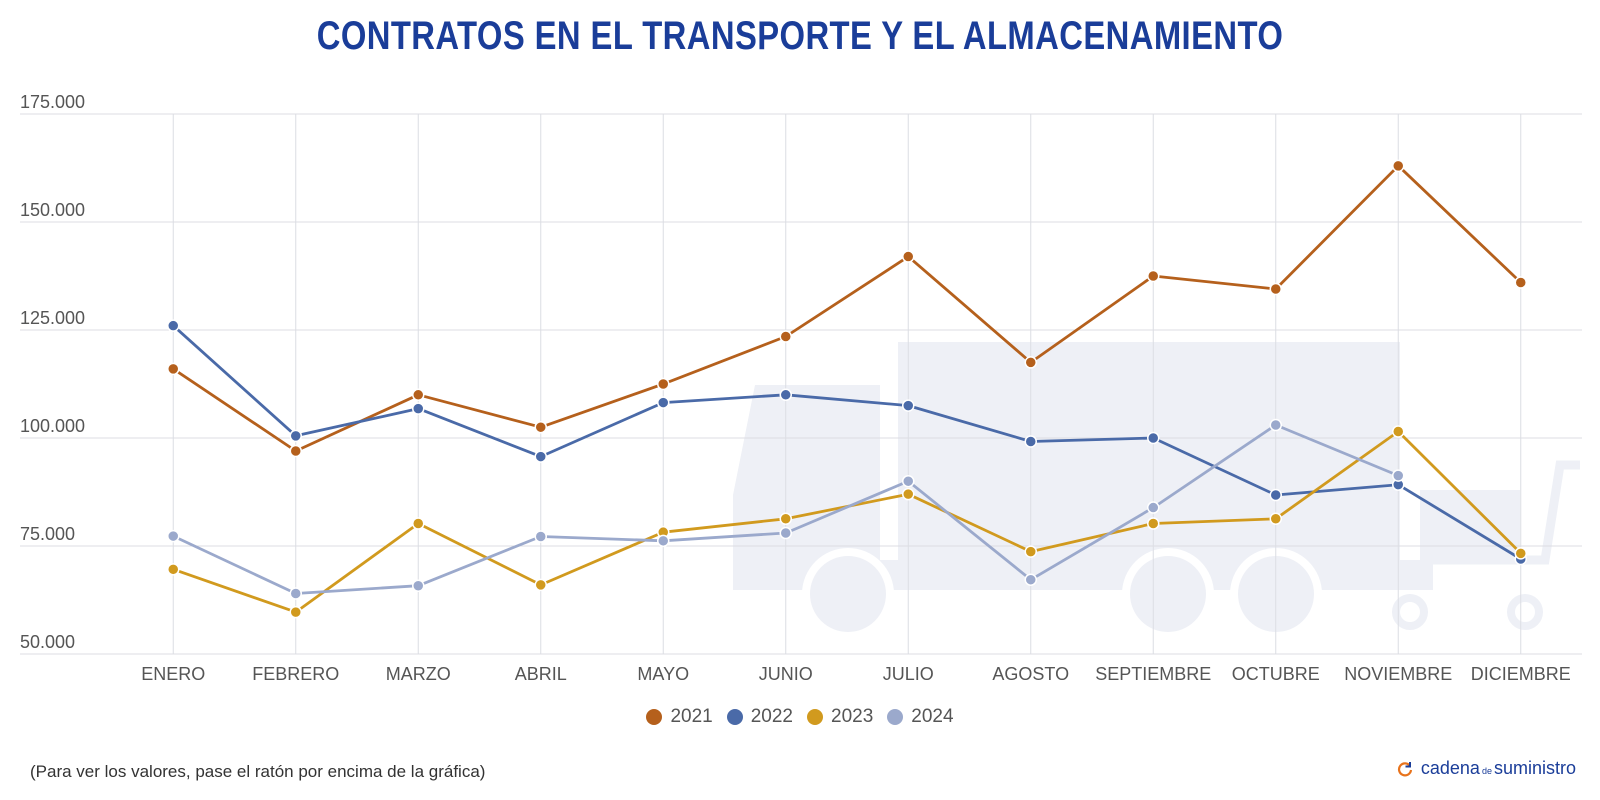 This screenshot has width=1600, height=800. I want to click on y-tick-label: 75.000, so click(47, 534).